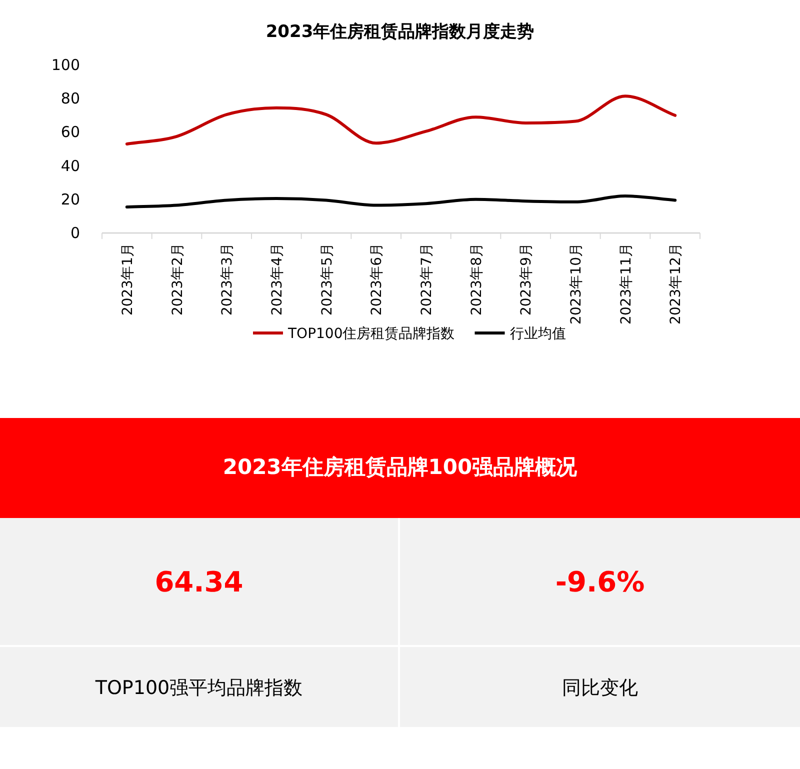 This screenshot has height=769, width=800. What do you see at coordinates (198, 688) in the screenshot?
I see `text: TOP100强平均品牌指数` at bounding box center [198, 688].